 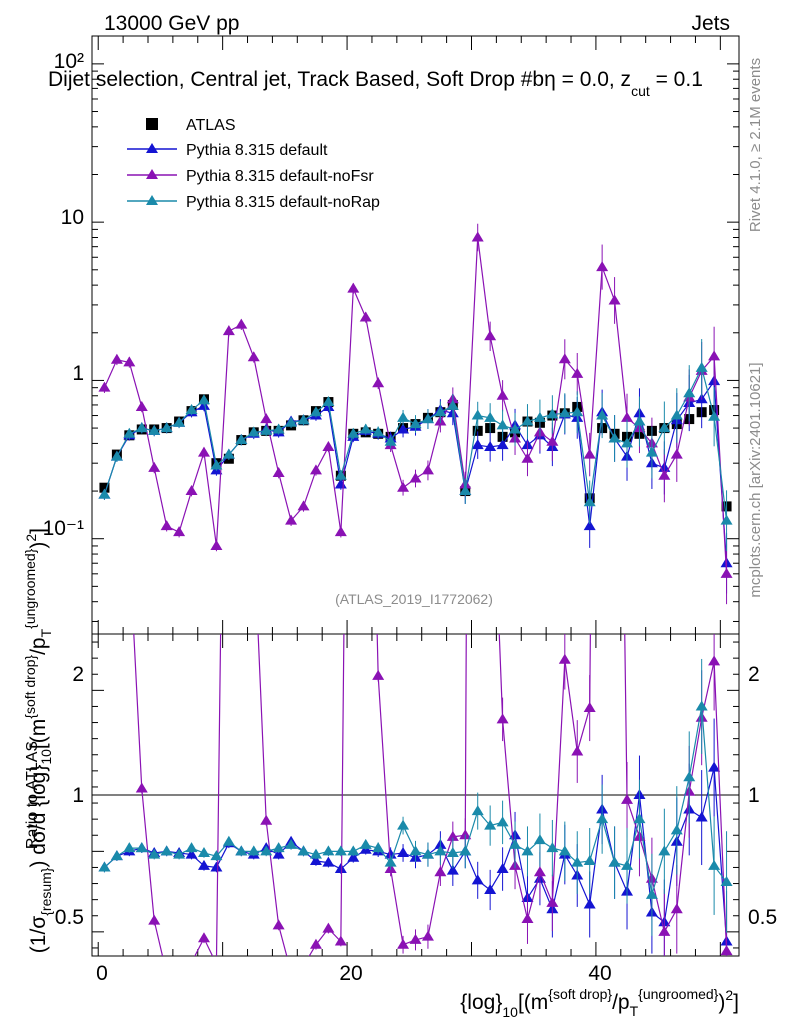 I want to click on legend-marker-default, so click(x=152, y=148).